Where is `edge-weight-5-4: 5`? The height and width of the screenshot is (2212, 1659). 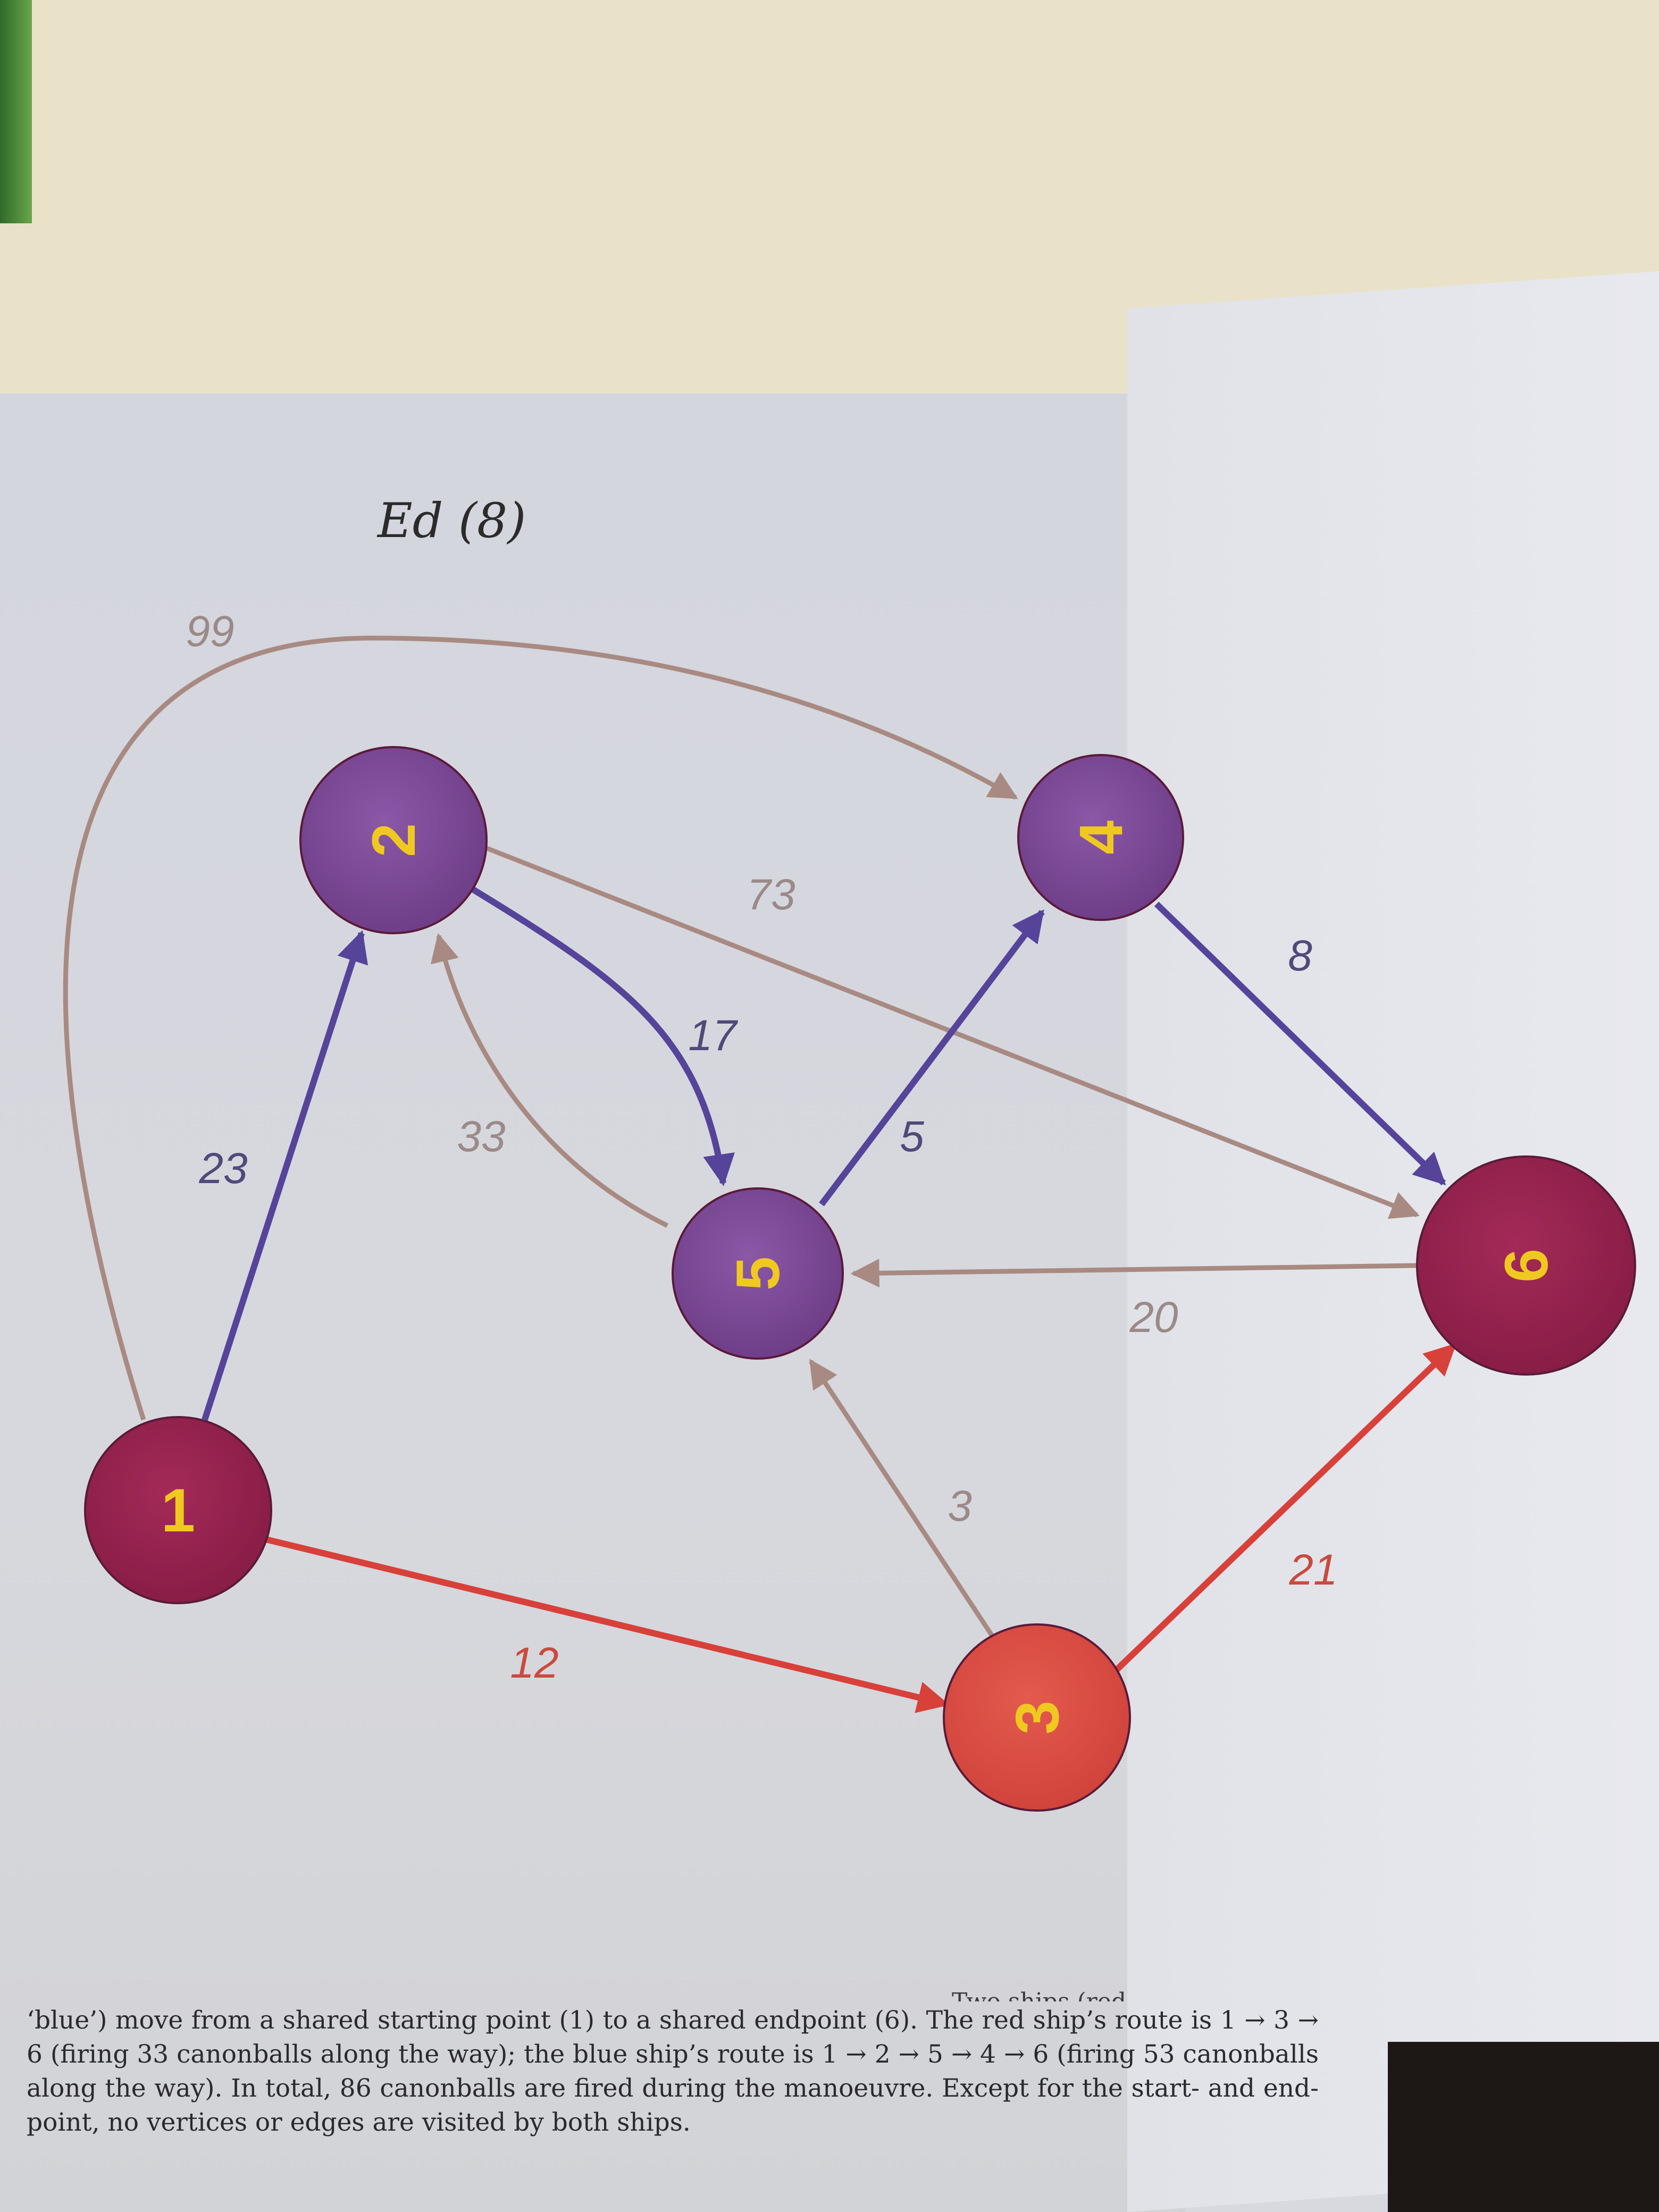 edge-weight-5-4: 5 is located at coordinates (912, 1136).